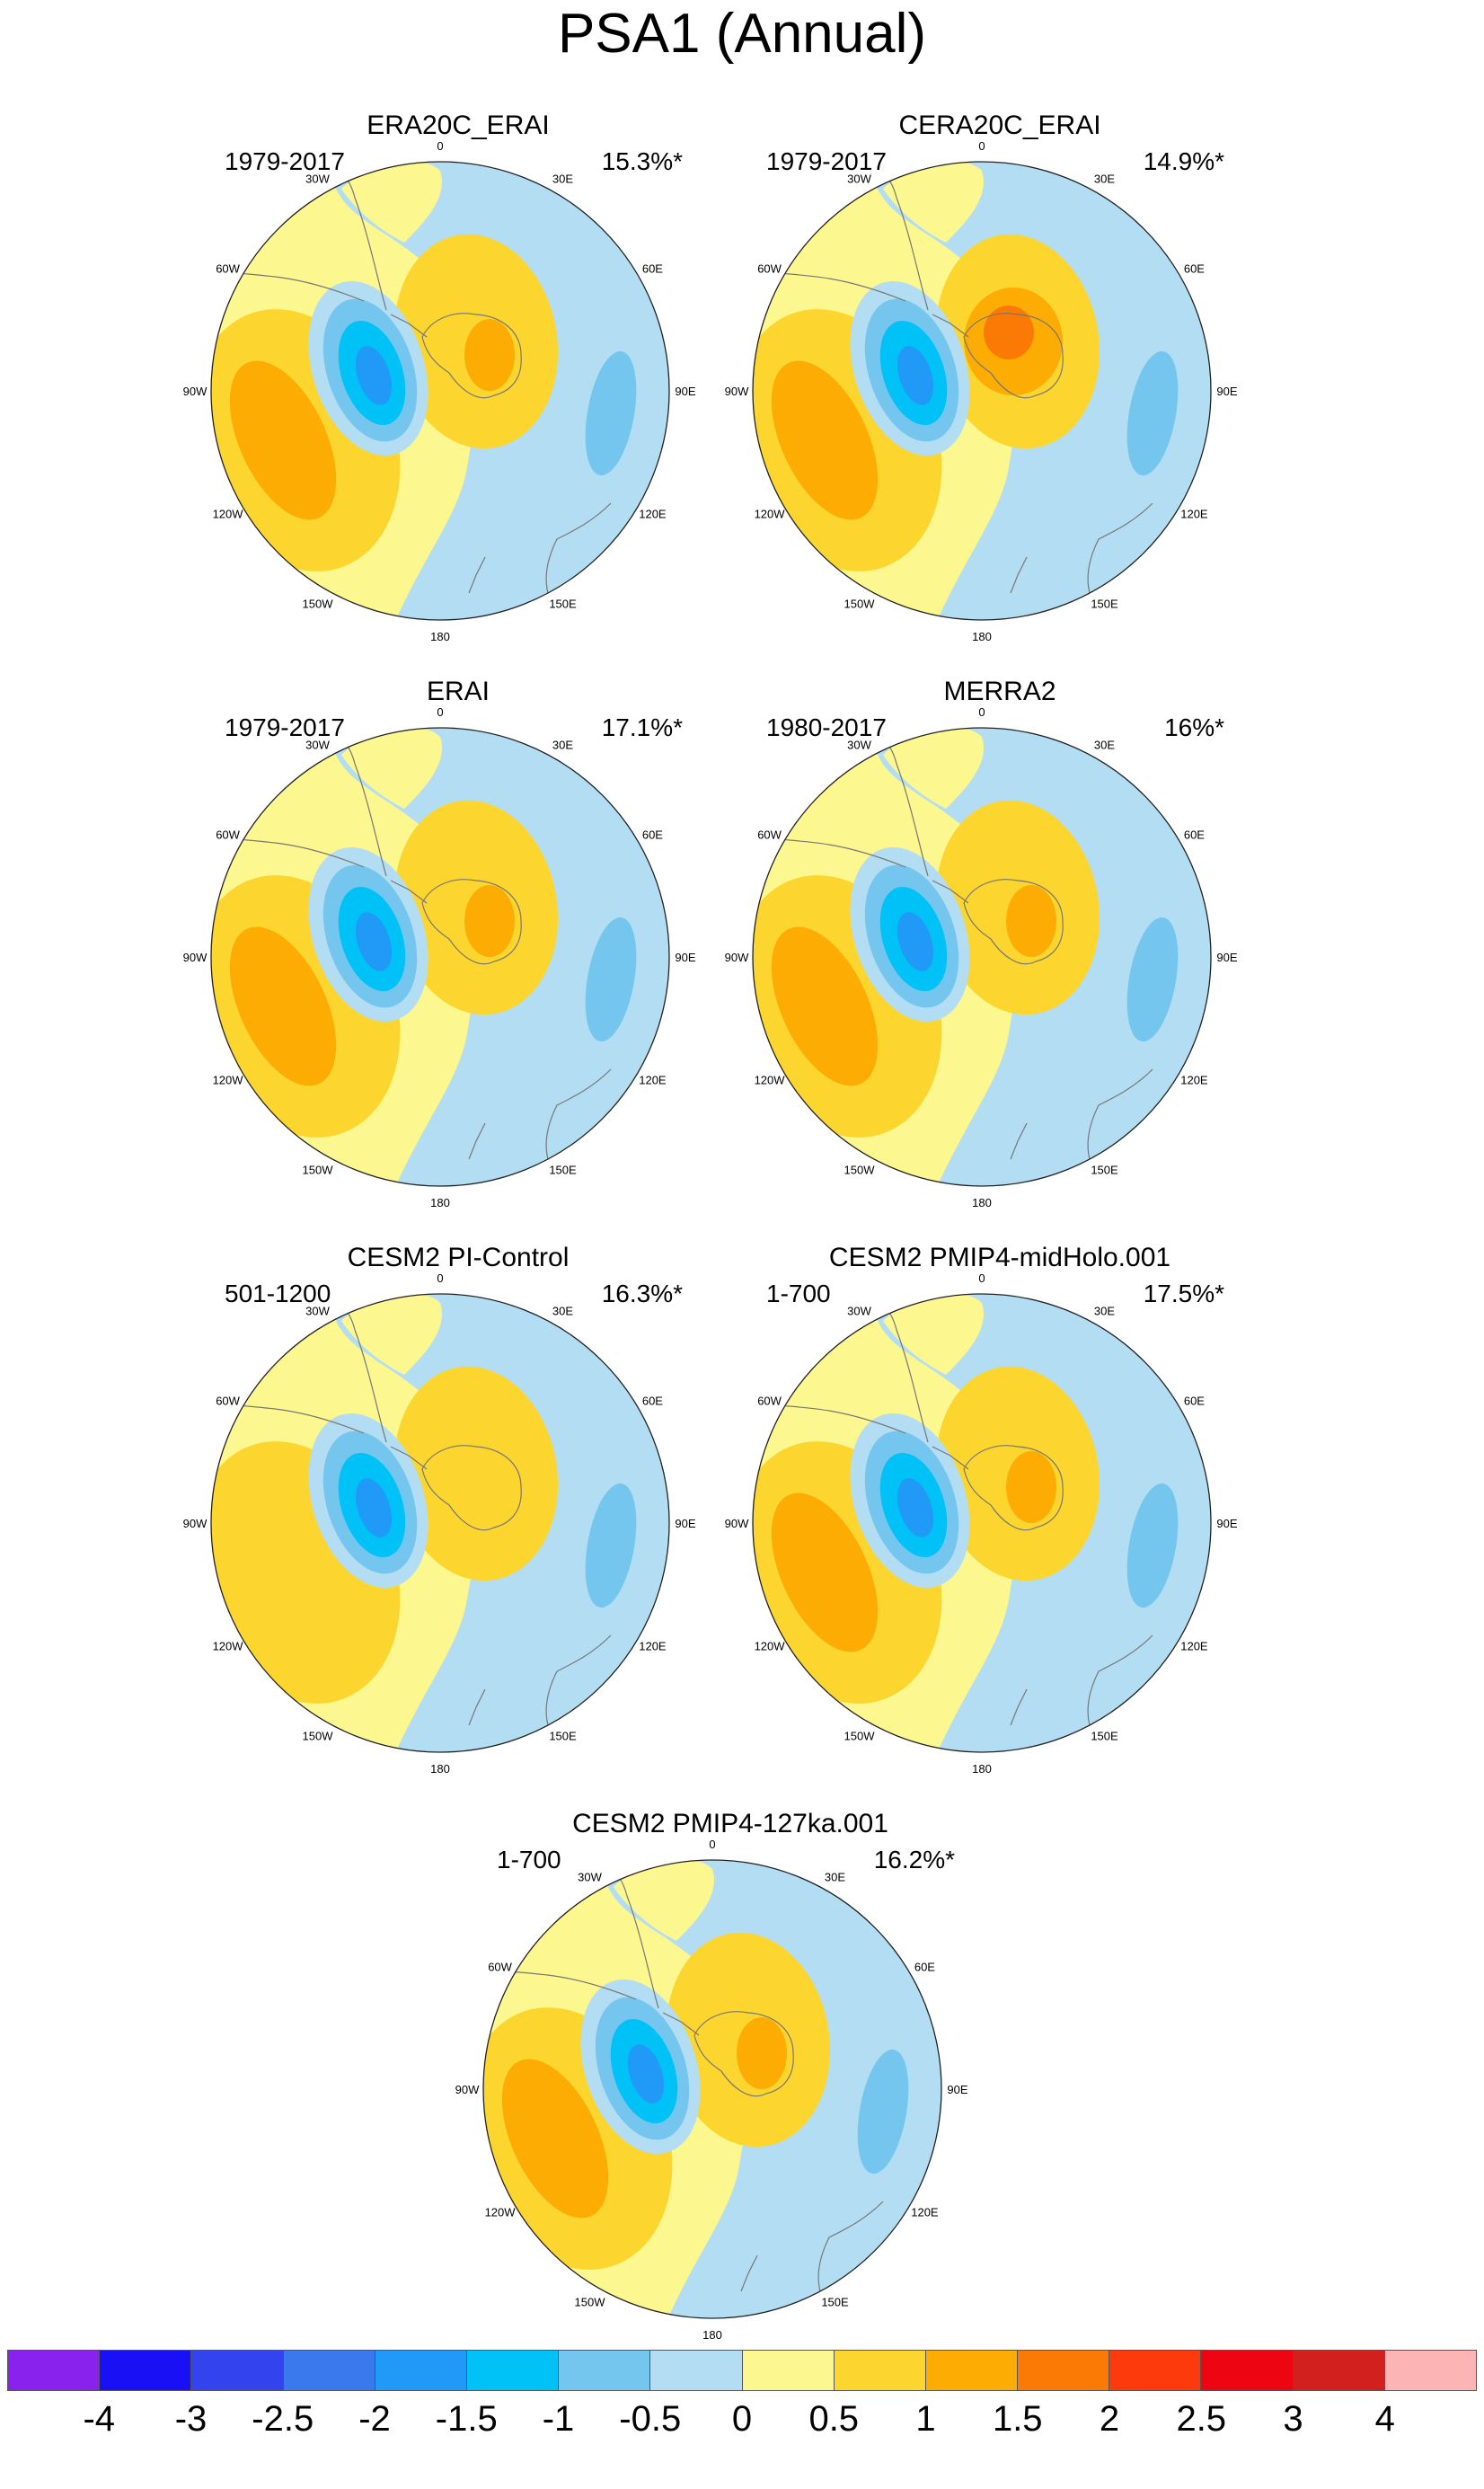  What do you see at coordinates (642, 161) in the screenshot?
I see `panel-variance: 15.3%*` at bounding box center [642, 161].